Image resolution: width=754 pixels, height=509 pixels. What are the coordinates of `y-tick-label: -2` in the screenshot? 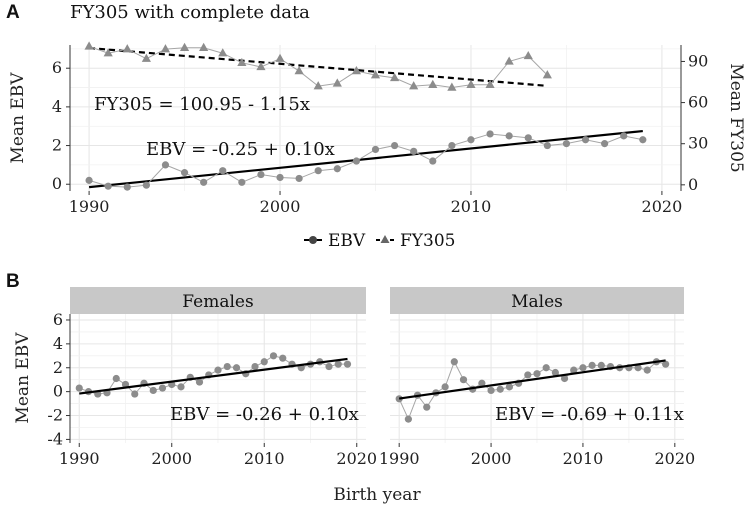 It's located at (55, 415).